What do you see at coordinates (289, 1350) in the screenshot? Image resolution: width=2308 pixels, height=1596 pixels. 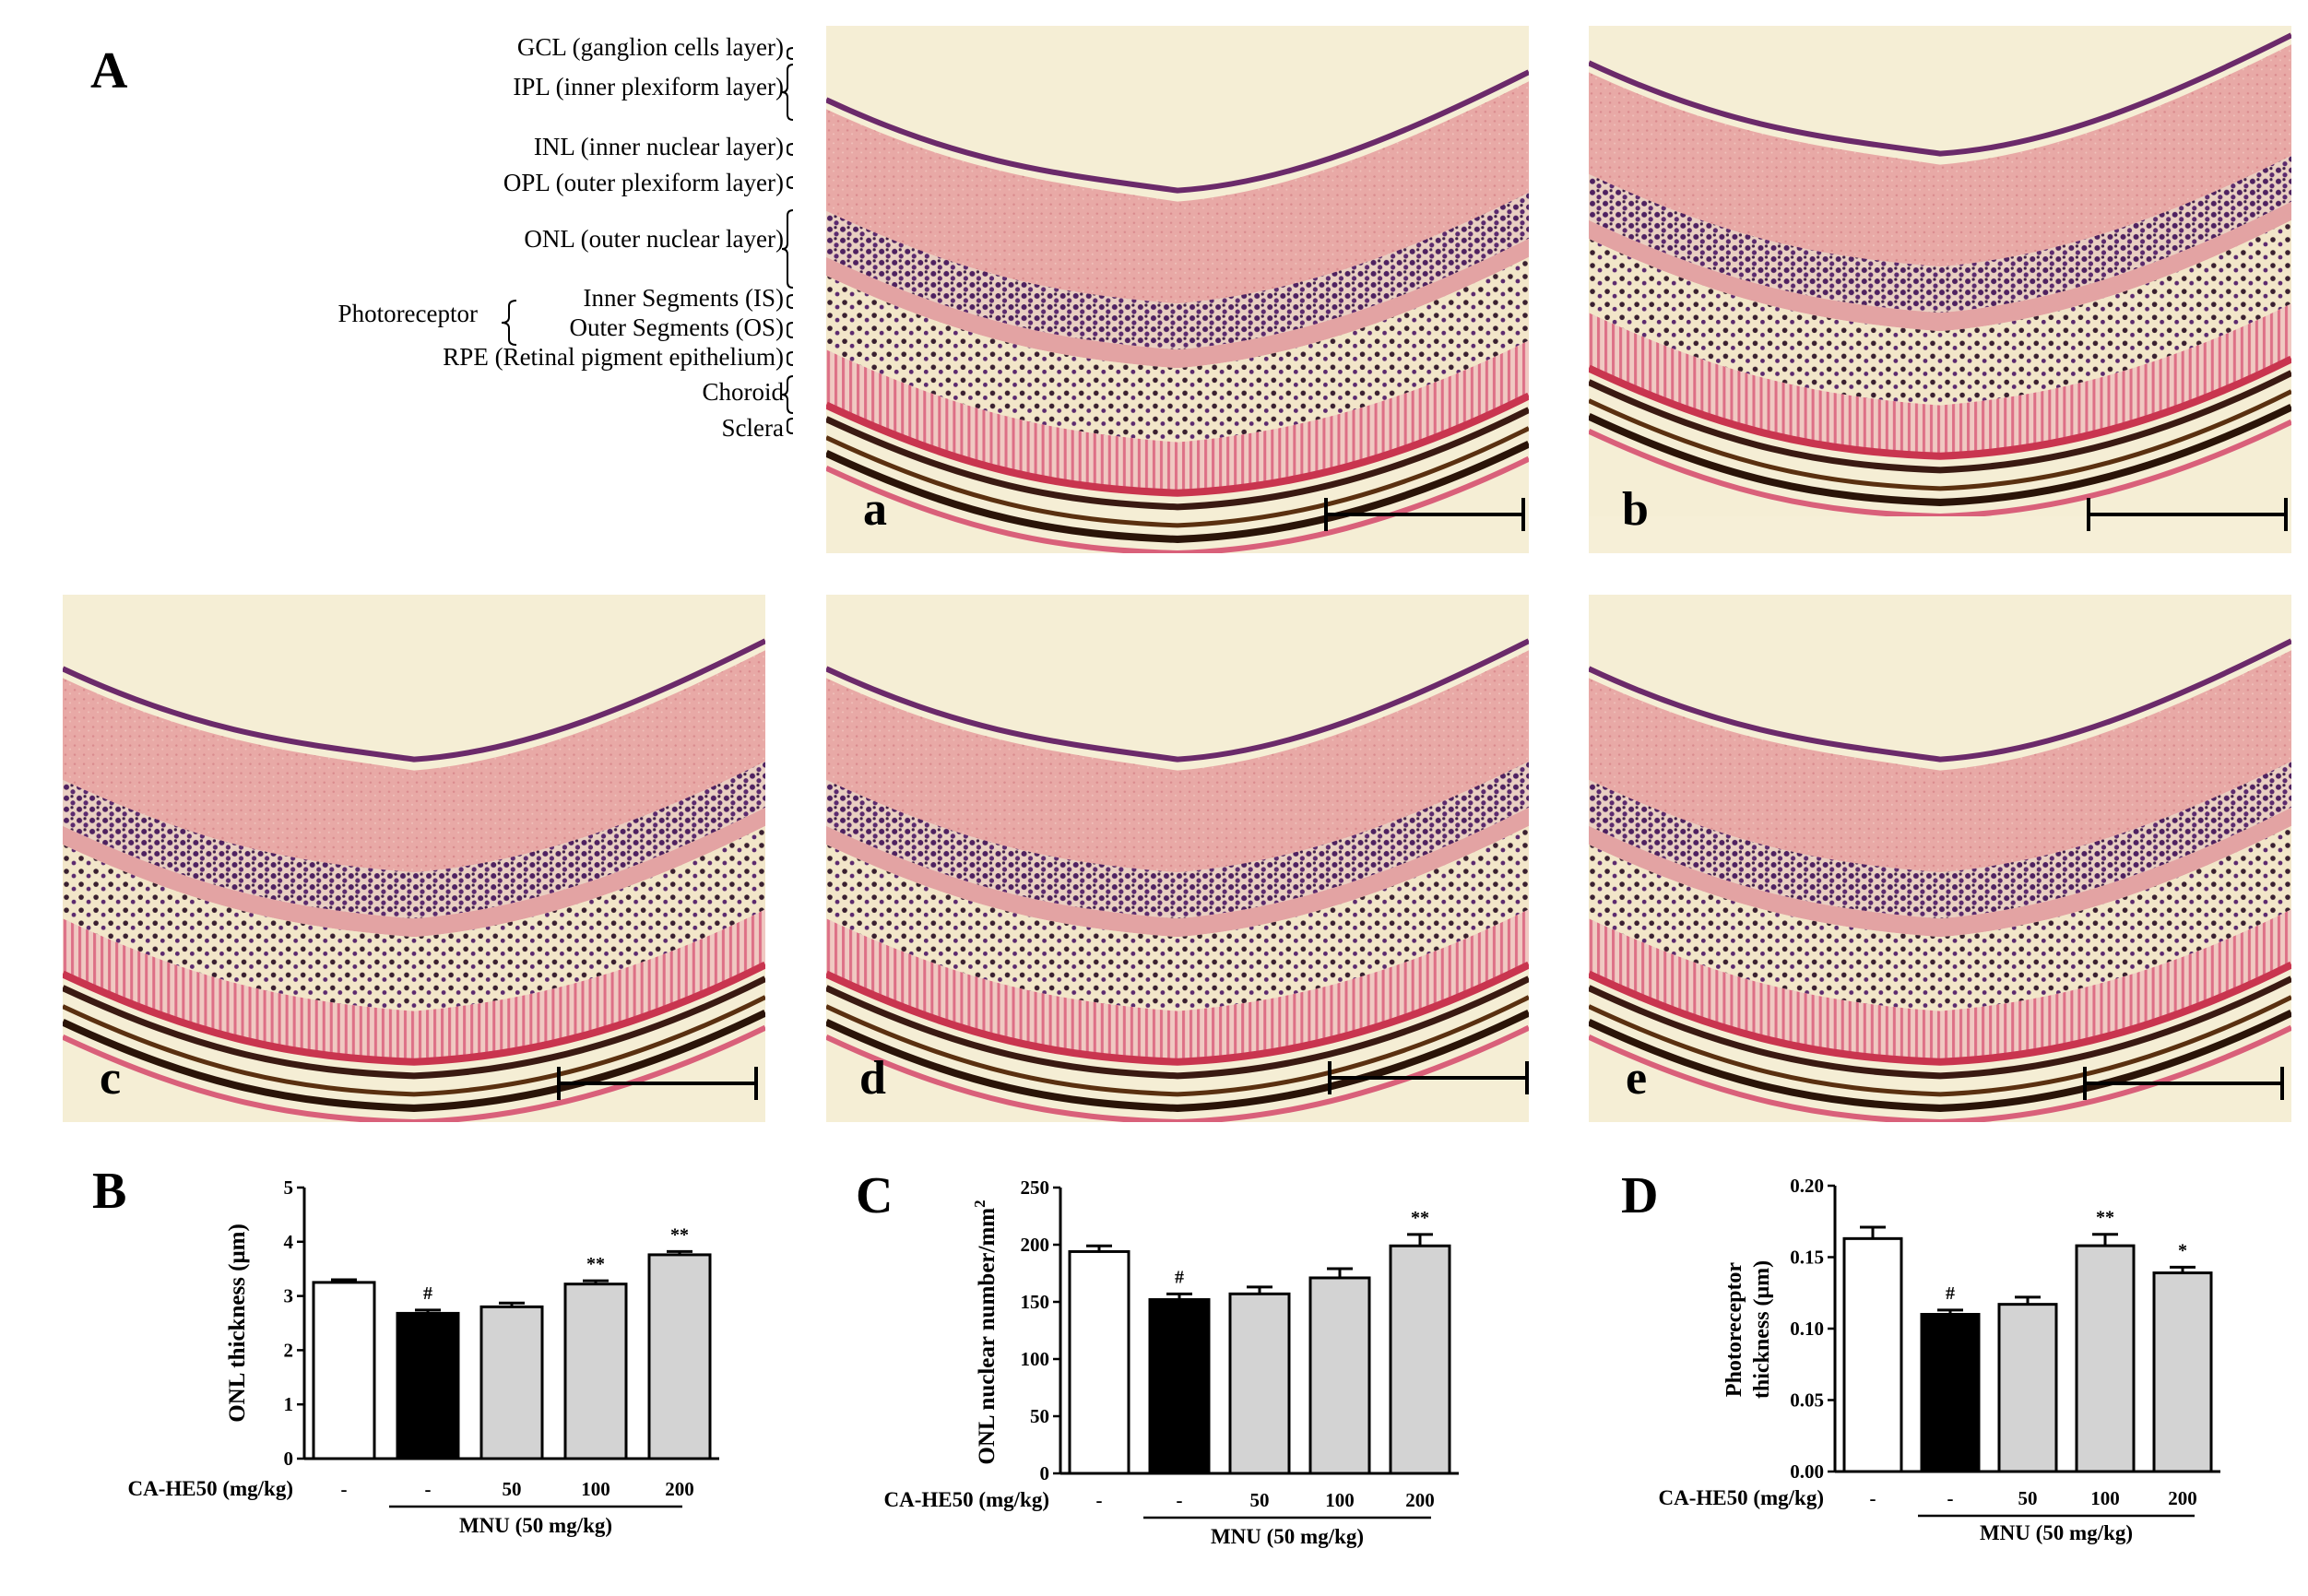 I see `y-tick-label: 2` at bounding box center [289, 1350].